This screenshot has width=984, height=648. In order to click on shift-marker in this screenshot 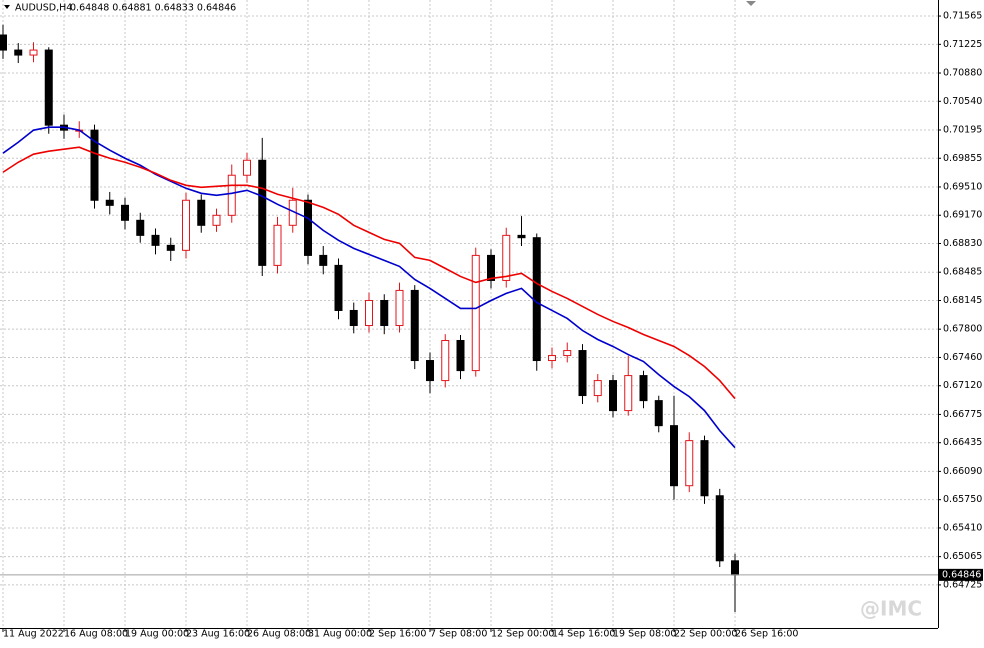, I will do `click(751, 3)`.